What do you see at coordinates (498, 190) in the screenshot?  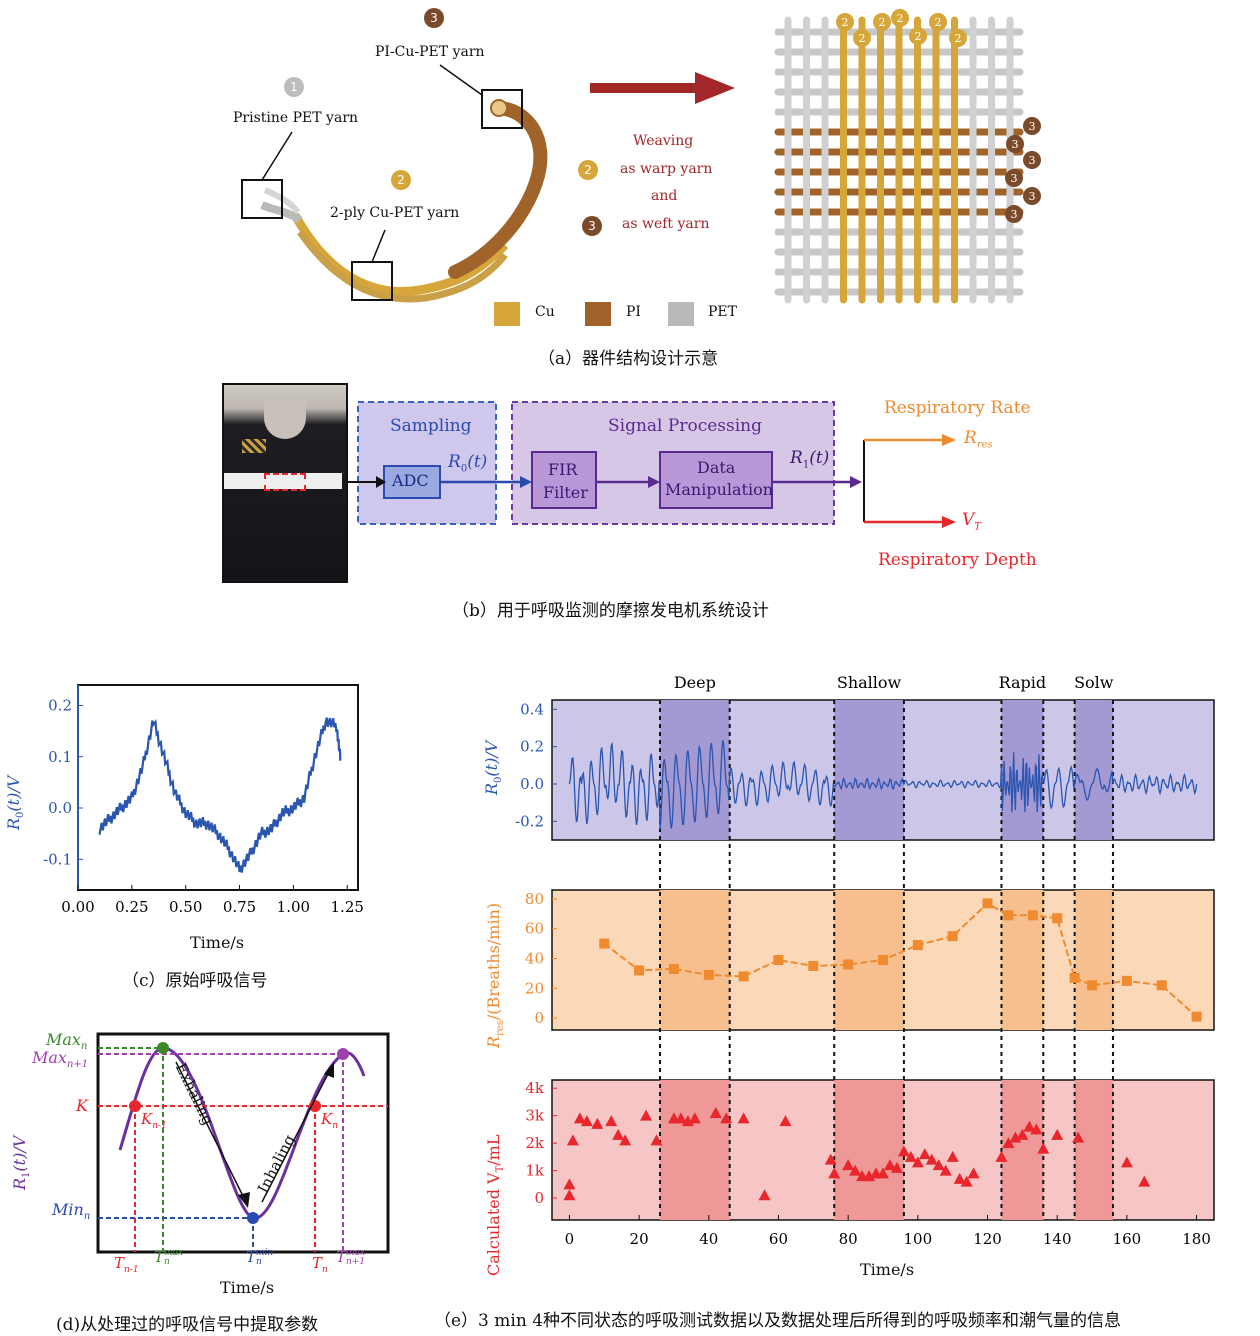 I see `yarn-strand-pi` at bounding box center [498, 190].